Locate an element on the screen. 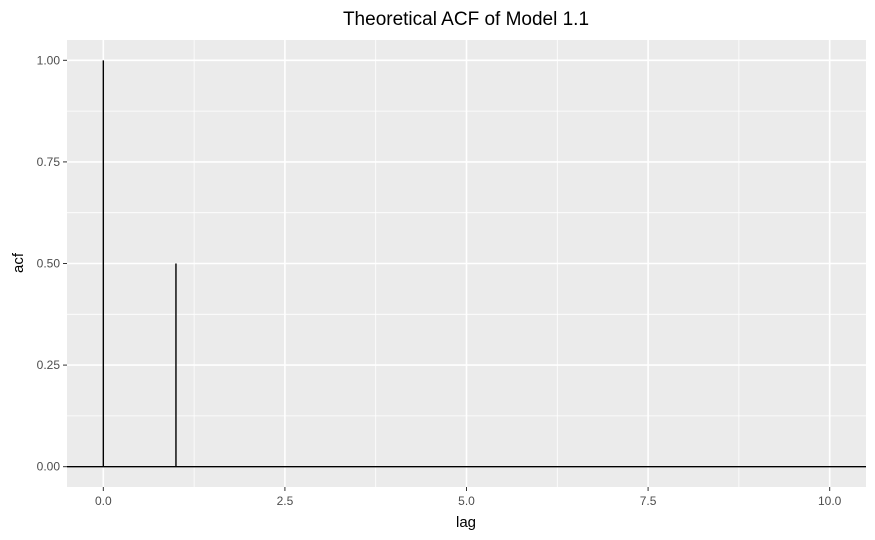 The height and width of the screenshot is (540, 875). x-tick-label: 5.0 is located at coordinates (466, 501).